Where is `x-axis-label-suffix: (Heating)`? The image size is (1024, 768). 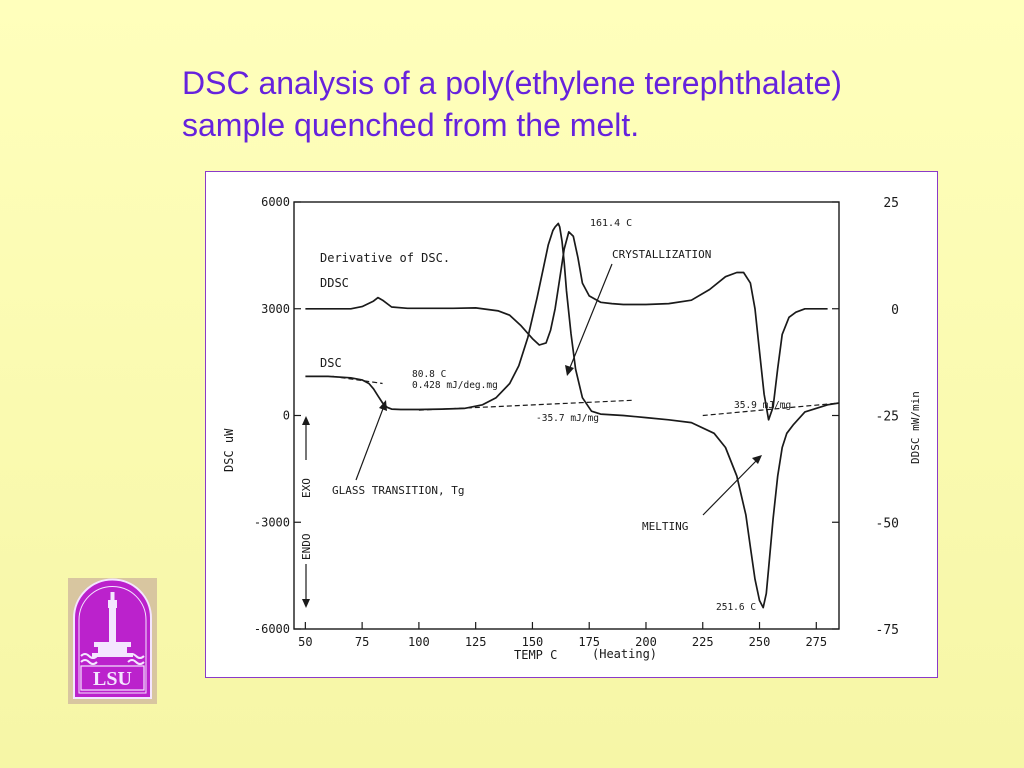
x-axis-label-suffix: (Heating) is located at coordinates (624, 654).